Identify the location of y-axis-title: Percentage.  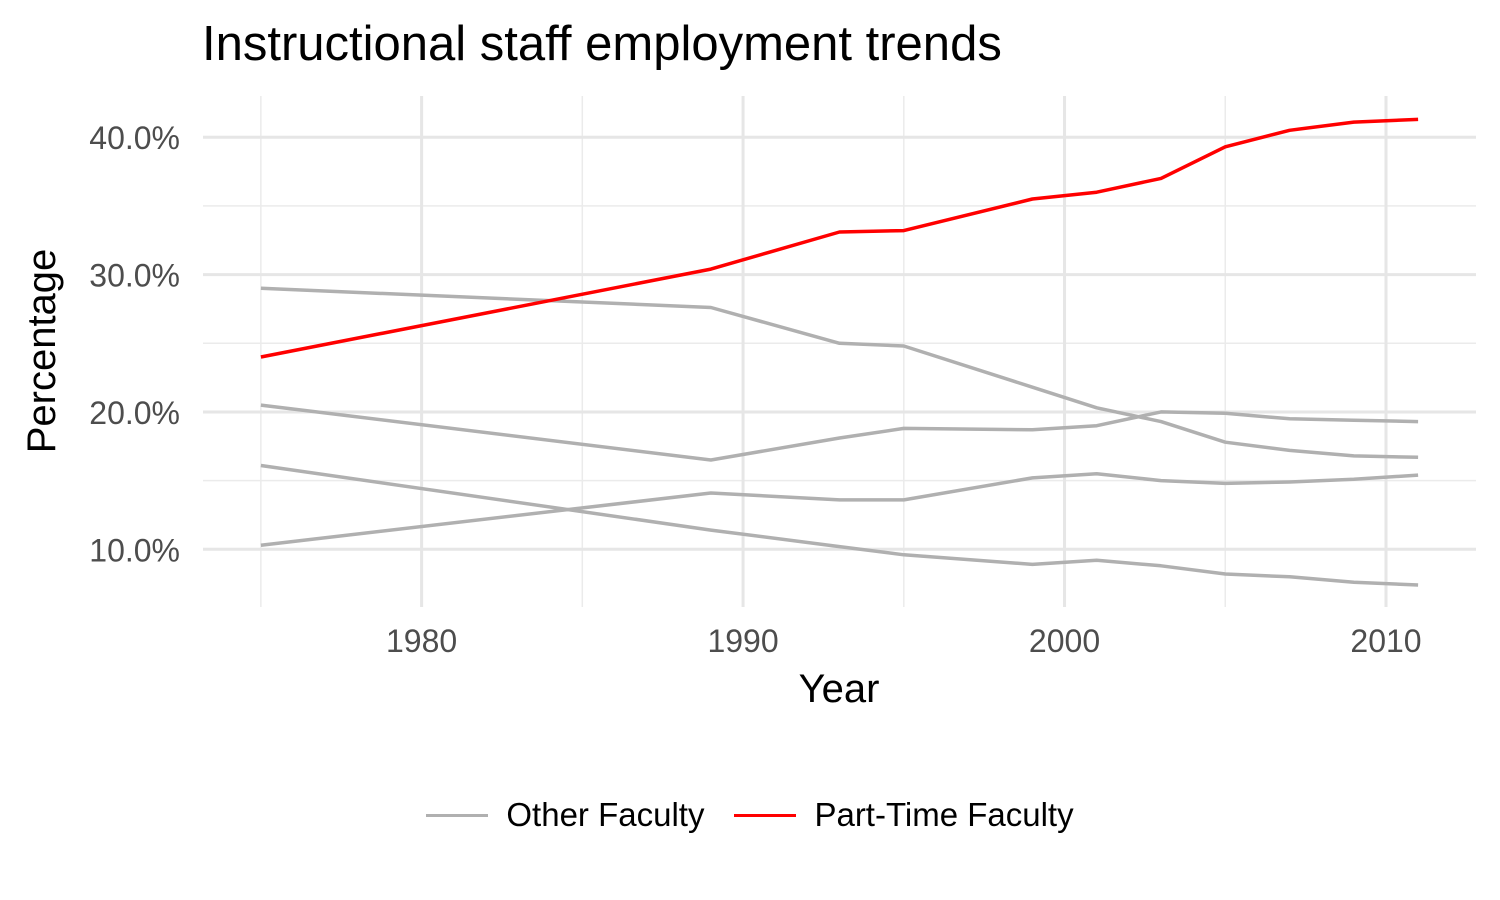
(42, 351).